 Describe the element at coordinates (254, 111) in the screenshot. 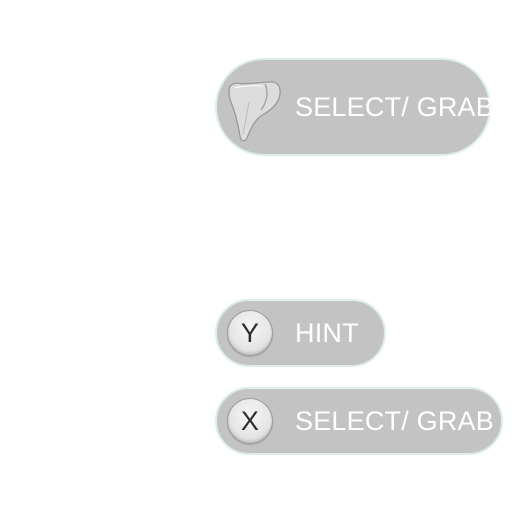

I see `trigger-button-icon` at that location.